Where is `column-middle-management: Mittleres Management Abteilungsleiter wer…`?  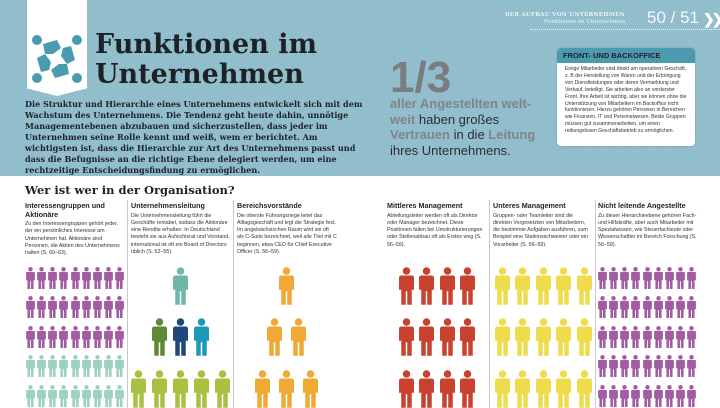
column-middle-management: Mittleres Management Abteilungsleiter wer… is located at coordinates (437, 225).